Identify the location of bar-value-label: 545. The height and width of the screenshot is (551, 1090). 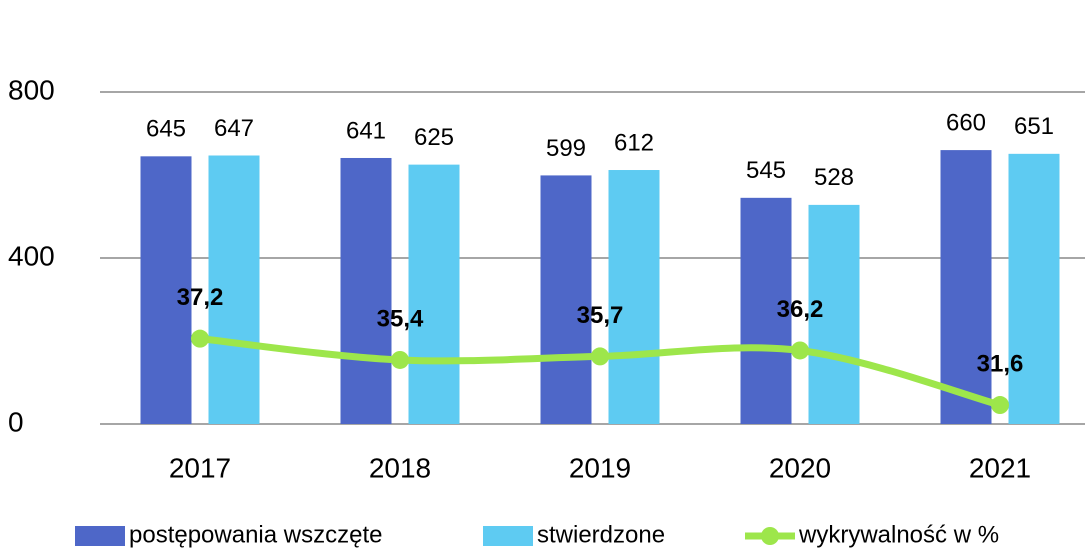
(766, 170).